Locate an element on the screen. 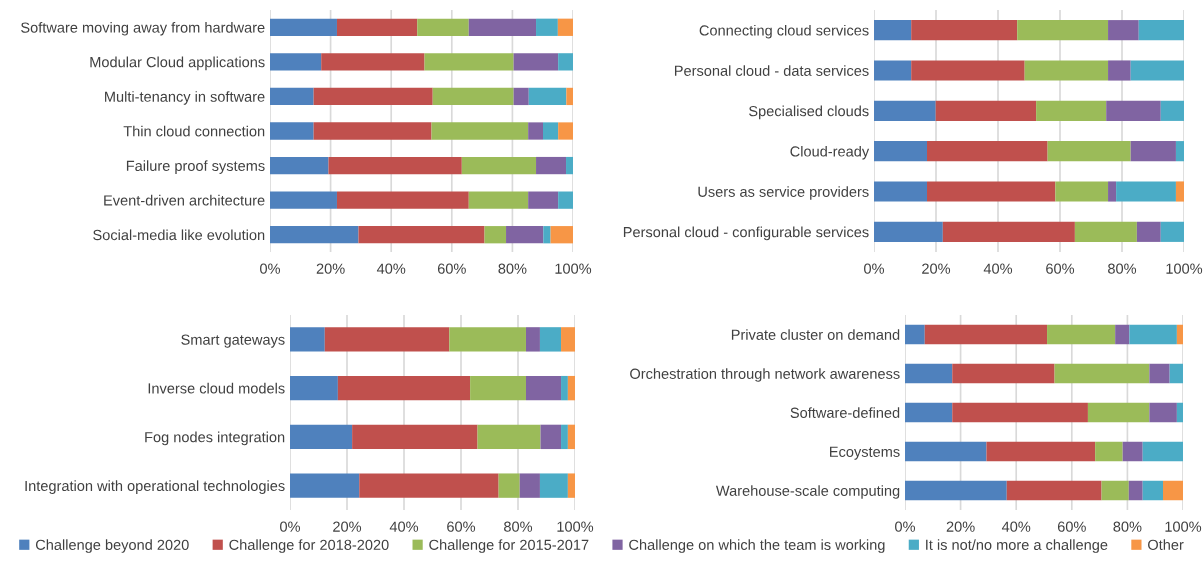 This screenshot has height=566, width=1203. y-tick-label: Cloud-ready is located at coordinates (830, 152).